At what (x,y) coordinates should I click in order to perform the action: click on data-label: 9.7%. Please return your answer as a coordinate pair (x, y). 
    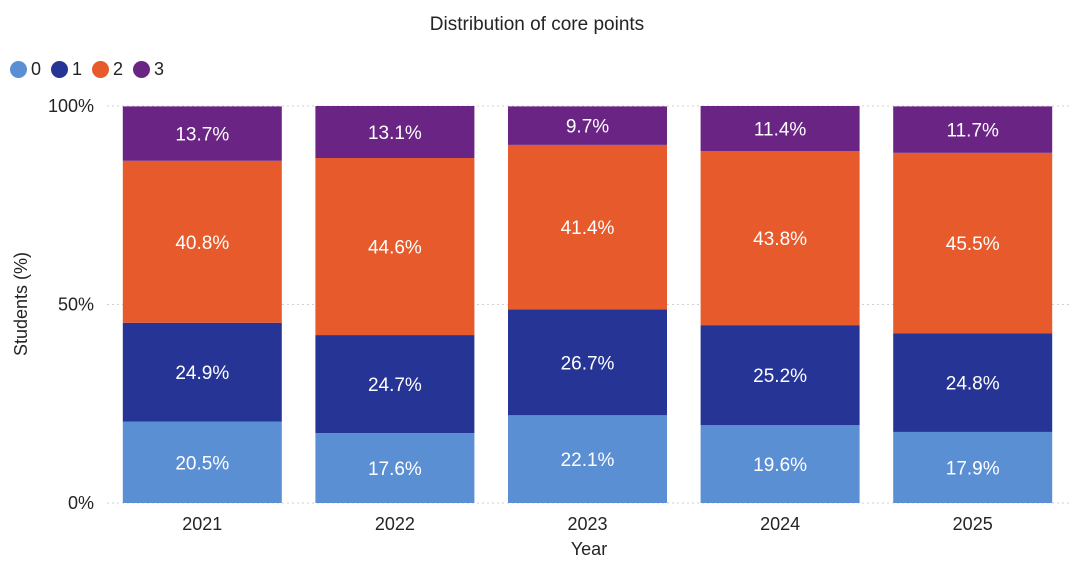
    Looking at the image, I should click on (587, 127).